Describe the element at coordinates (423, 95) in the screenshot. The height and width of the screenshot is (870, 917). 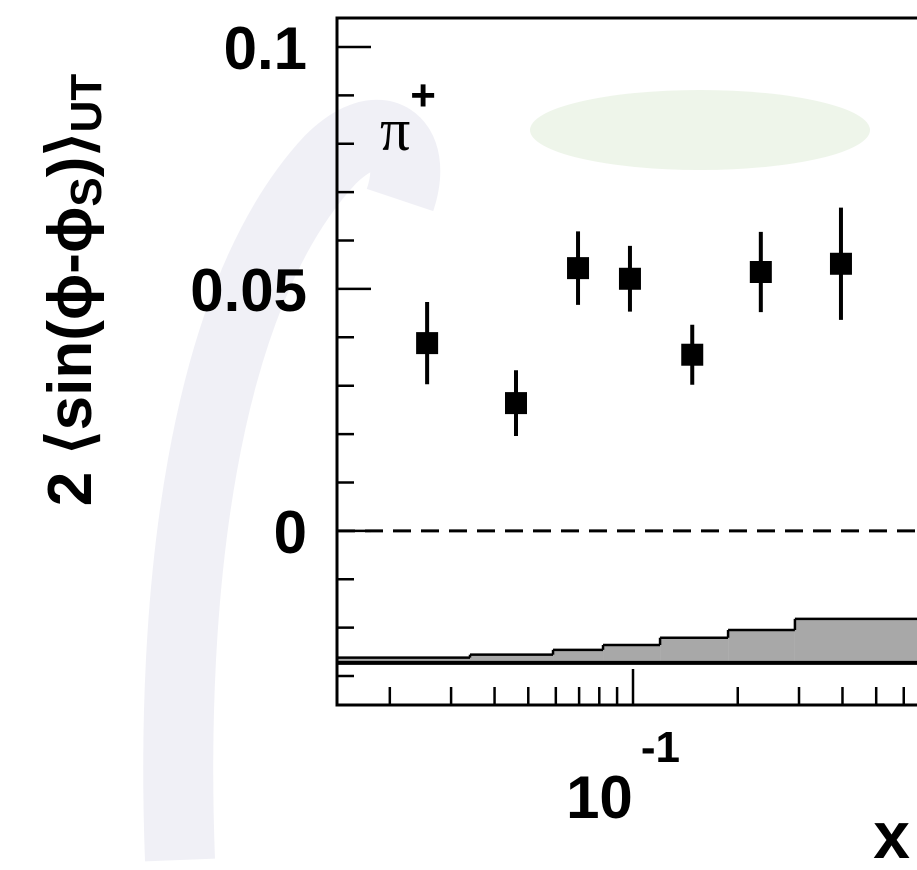
I see `annotation-sup: +` at that location.